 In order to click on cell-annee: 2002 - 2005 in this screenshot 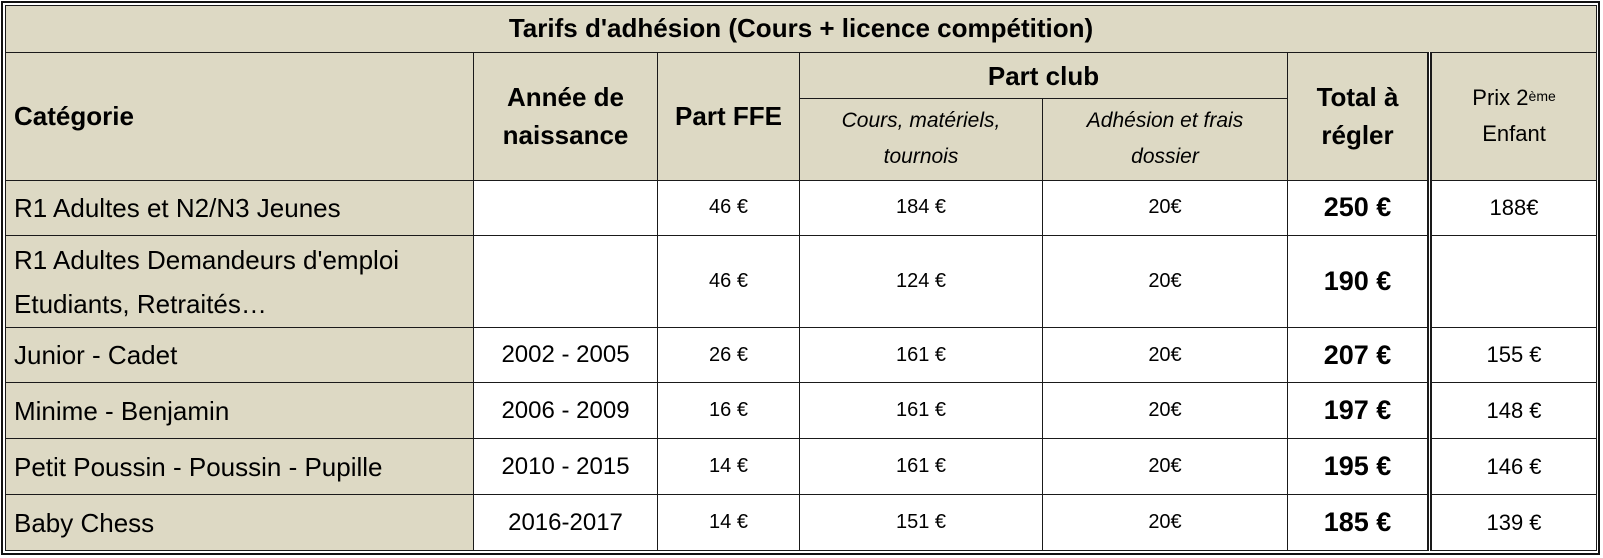, I will do `click(565, 355)`.